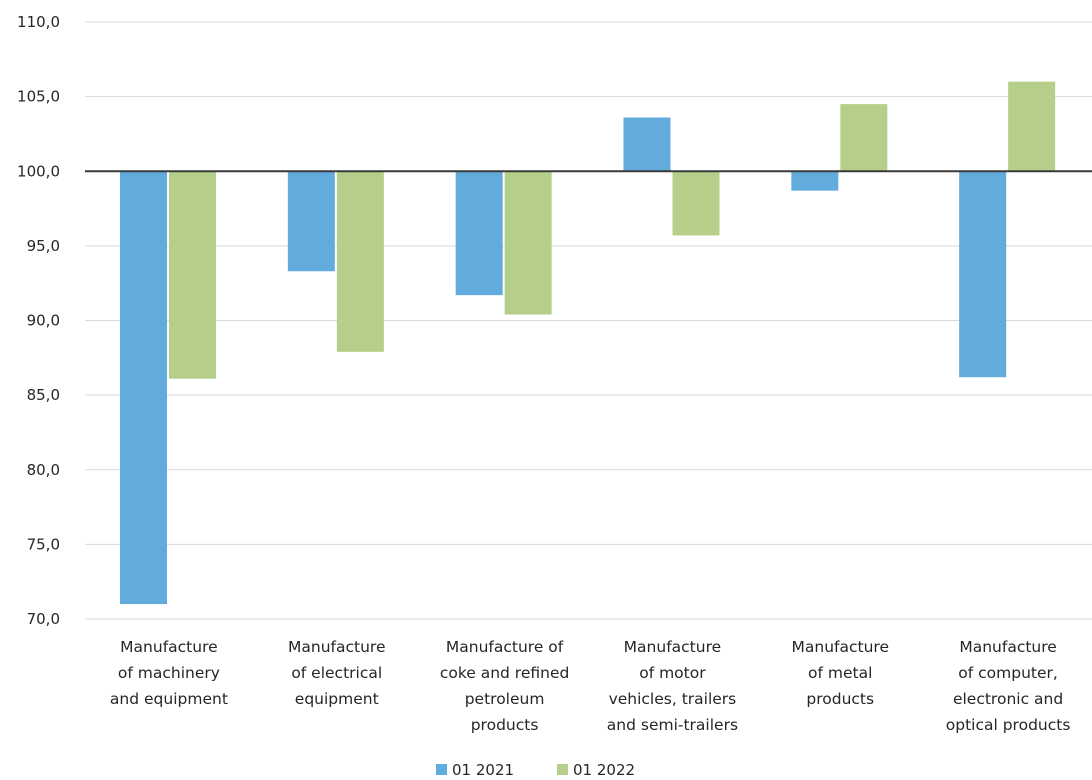 The width and height of the screenshot is (1092, 780). What do you see at coordinates (43, 321) in the screenshot?
I see `y-tick-label: 90,0` at bounding box center [43, 321].